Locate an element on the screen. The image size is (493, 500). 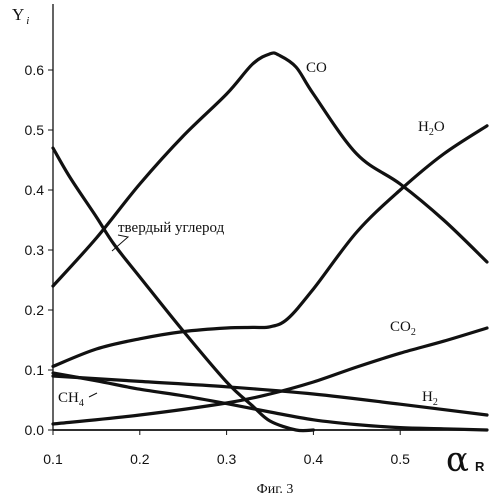
x-tick-label: 0.2 is located at coordinates (140, 459).